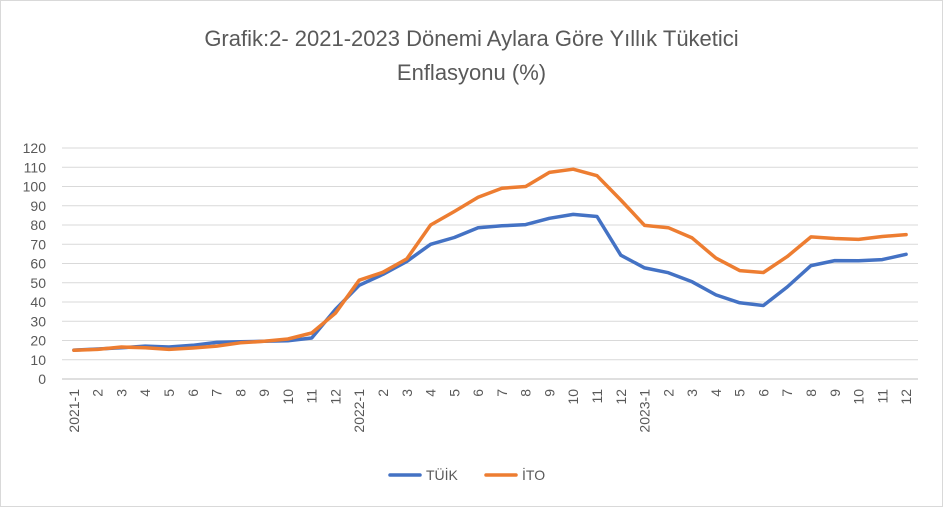 This screenshot has width=943, height=507. I want to click on legend-label-1: İTO, so click(533, 474).